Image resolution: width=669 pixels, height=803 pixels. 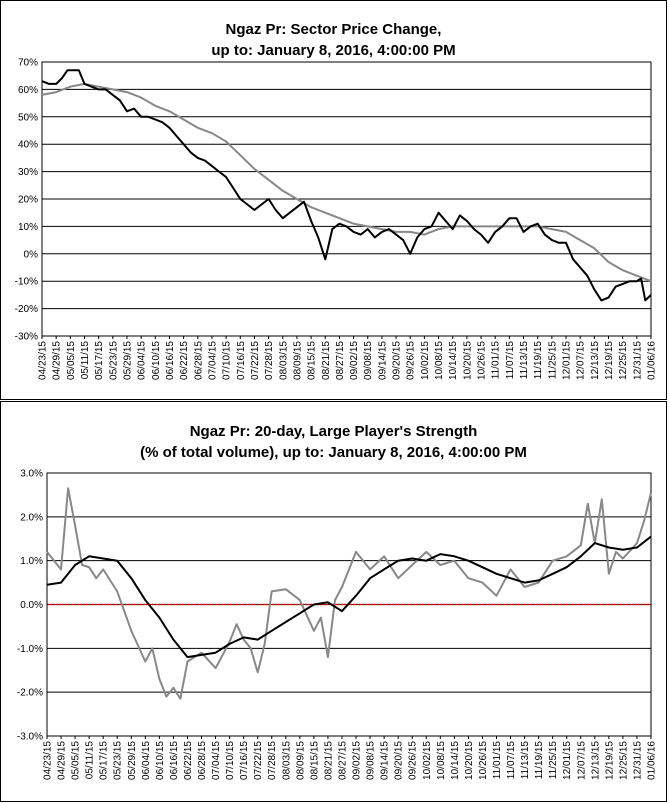 What do you see at coordinates (286, 760) in the screenshot?
I see `x-tick-label: 08/03/15` at bounding box center [286, 760].